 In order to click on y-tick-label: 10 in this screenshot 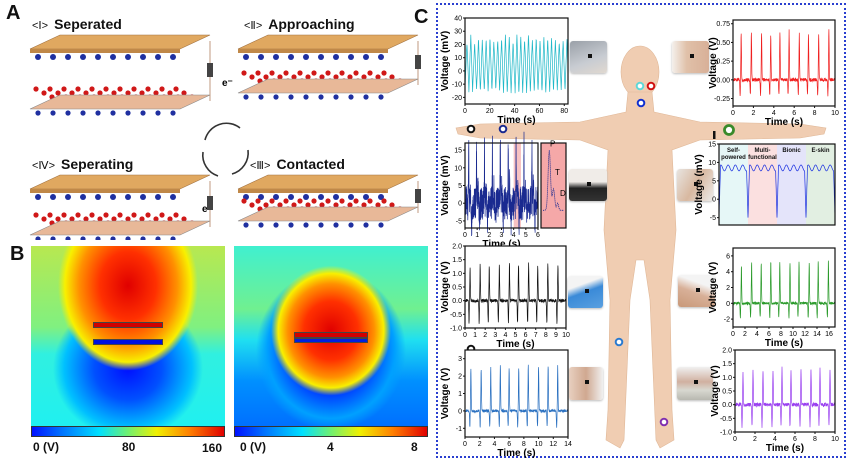, I will do `click(712, 163)`.